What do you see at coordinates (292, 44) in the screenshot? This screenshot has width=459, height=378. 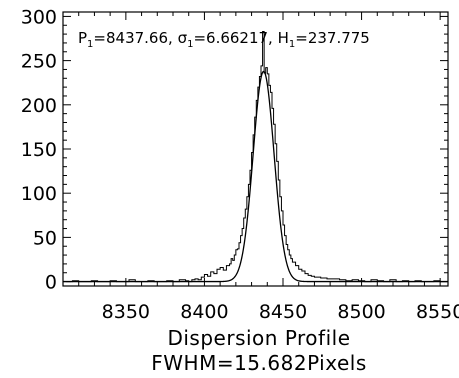 I see `annot-h-sub: 1` at bounding box center [292, 44].